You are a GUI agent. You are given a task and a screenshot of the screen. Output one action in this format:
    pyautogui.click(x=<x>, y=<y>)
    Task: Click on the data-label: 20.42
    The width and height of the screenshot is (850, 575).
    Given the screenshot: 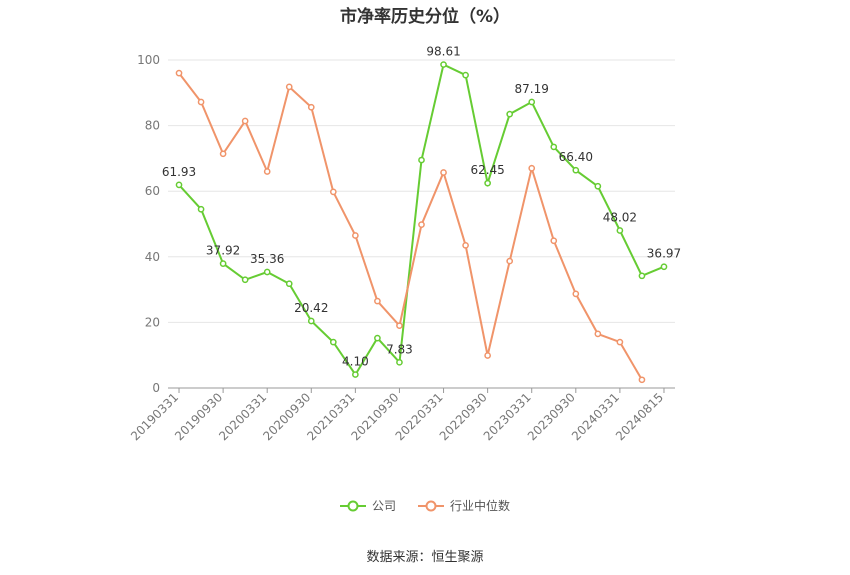 What is the action you would take?
    pyautogui.click(x=311, y=308)
    